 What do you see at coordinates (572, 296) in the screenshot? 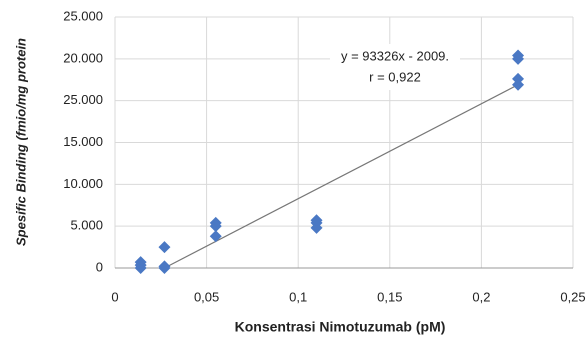
I see `x-tick-label: 0,25` at bounding box center [572, 296].